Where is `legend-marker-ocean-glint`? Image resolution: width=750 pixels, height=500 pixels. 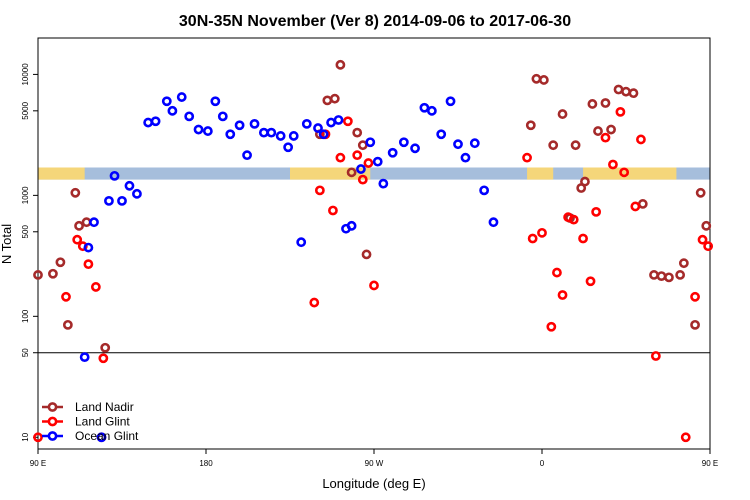
legend-marker-ocean-glint is located at coordinates (52, 436).